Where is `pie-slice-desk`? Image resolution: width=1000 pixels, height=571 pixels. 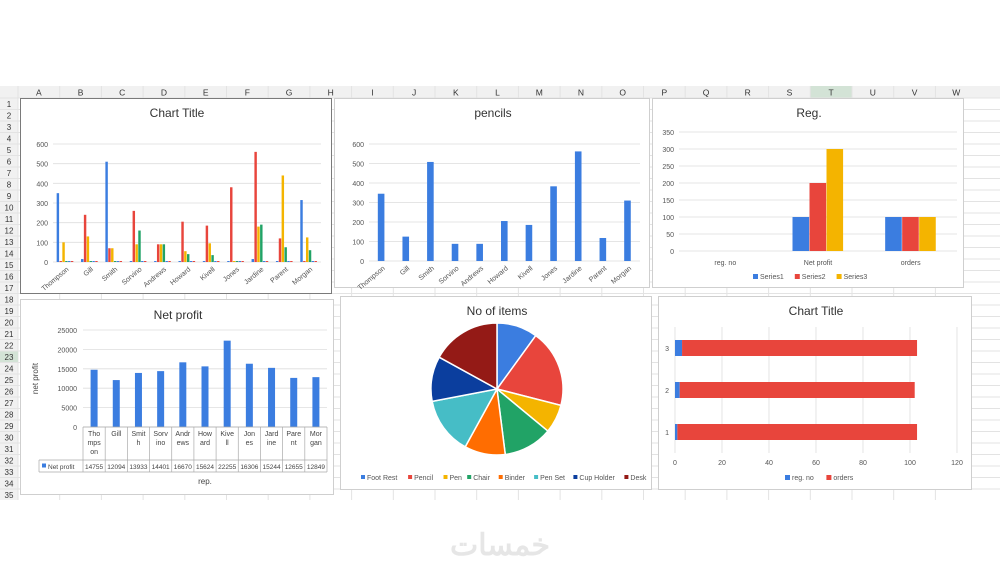
pie-slice-desk is located at coordinates (468, 356).